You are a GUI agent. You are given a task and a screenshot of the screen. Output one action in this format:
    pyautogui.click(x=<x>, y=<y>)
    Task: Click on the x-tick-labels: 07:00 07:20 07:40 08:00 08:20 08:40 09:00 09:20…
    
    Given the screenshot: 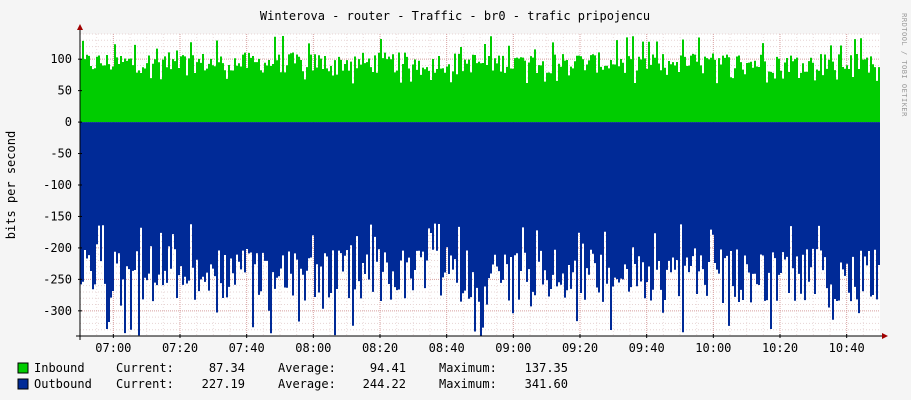 What is the action you would take?
    pyautogui.click(x=479, y=348)
    